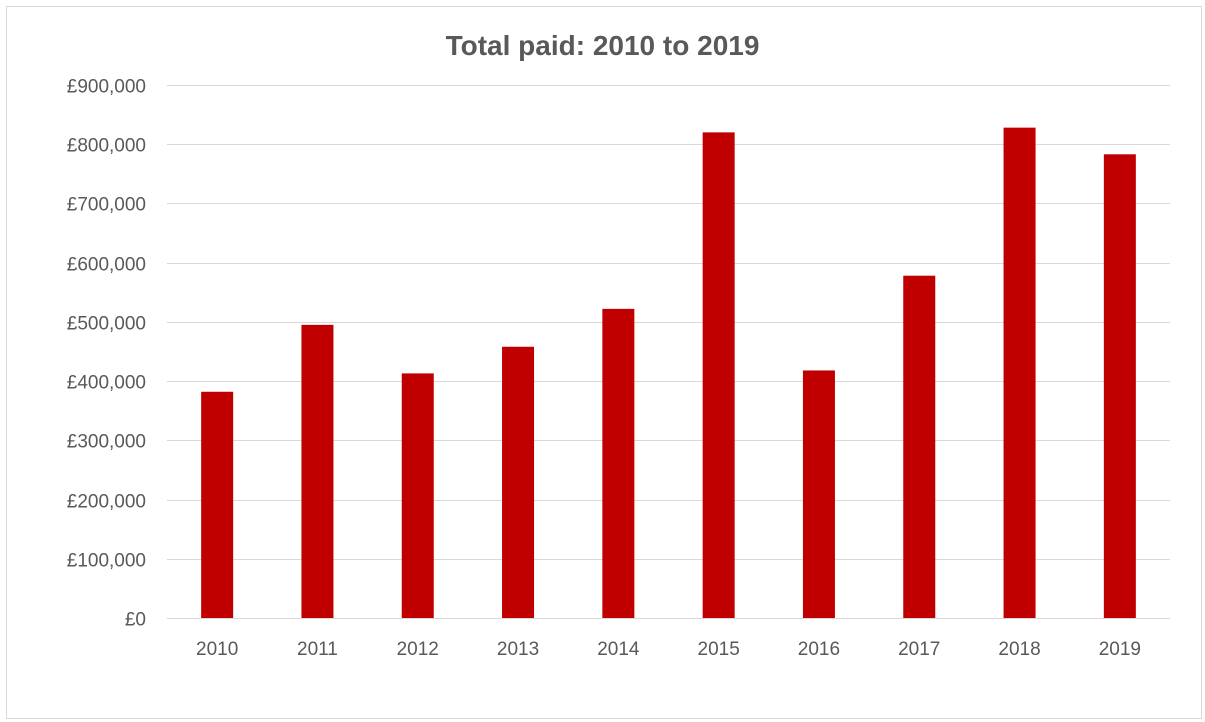  What do you see at coordinates (602, 45) in the screenshot?
I see `chart-title: Total paid: 2010 to 2019` at bounding box center [602, 45].